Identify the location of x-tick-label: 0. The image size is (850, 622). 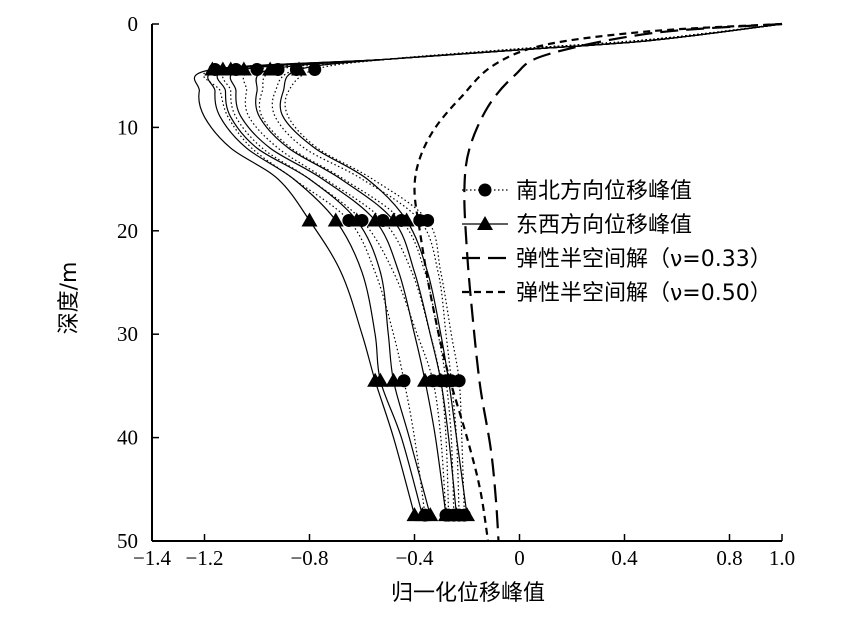
(519, 558).